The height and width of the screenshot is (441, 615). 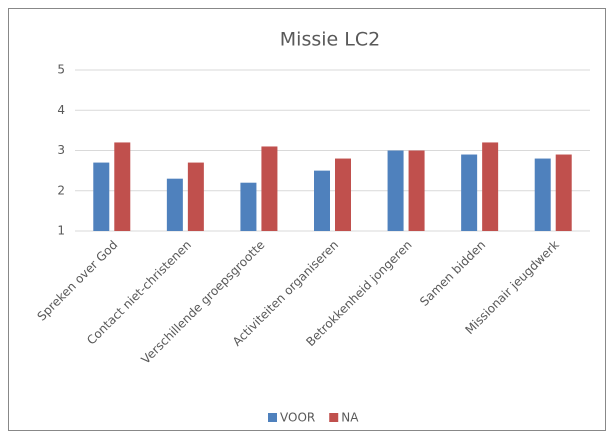 What do you see at coordinates (330, 40) in the screenshot?
I see `chart-title: Missie LC2` at bounding box center [330, 40].